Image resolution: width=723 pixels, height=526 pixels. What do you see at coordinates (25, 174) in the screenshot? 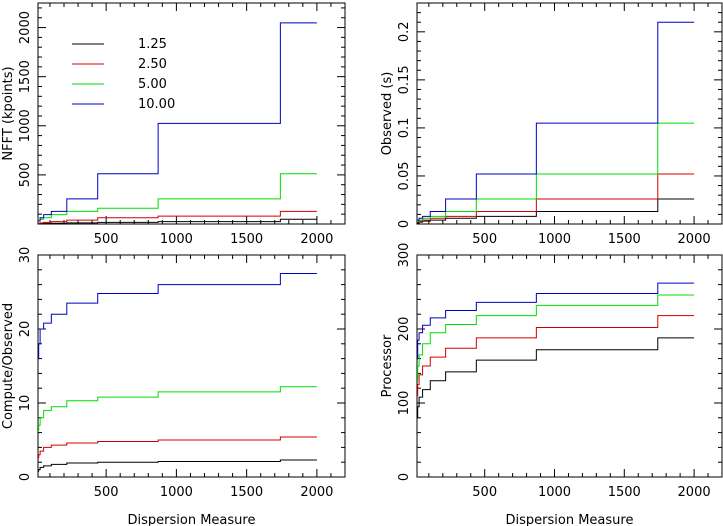
I see `y-tick-label: 500` at bounding box center [25, 174].